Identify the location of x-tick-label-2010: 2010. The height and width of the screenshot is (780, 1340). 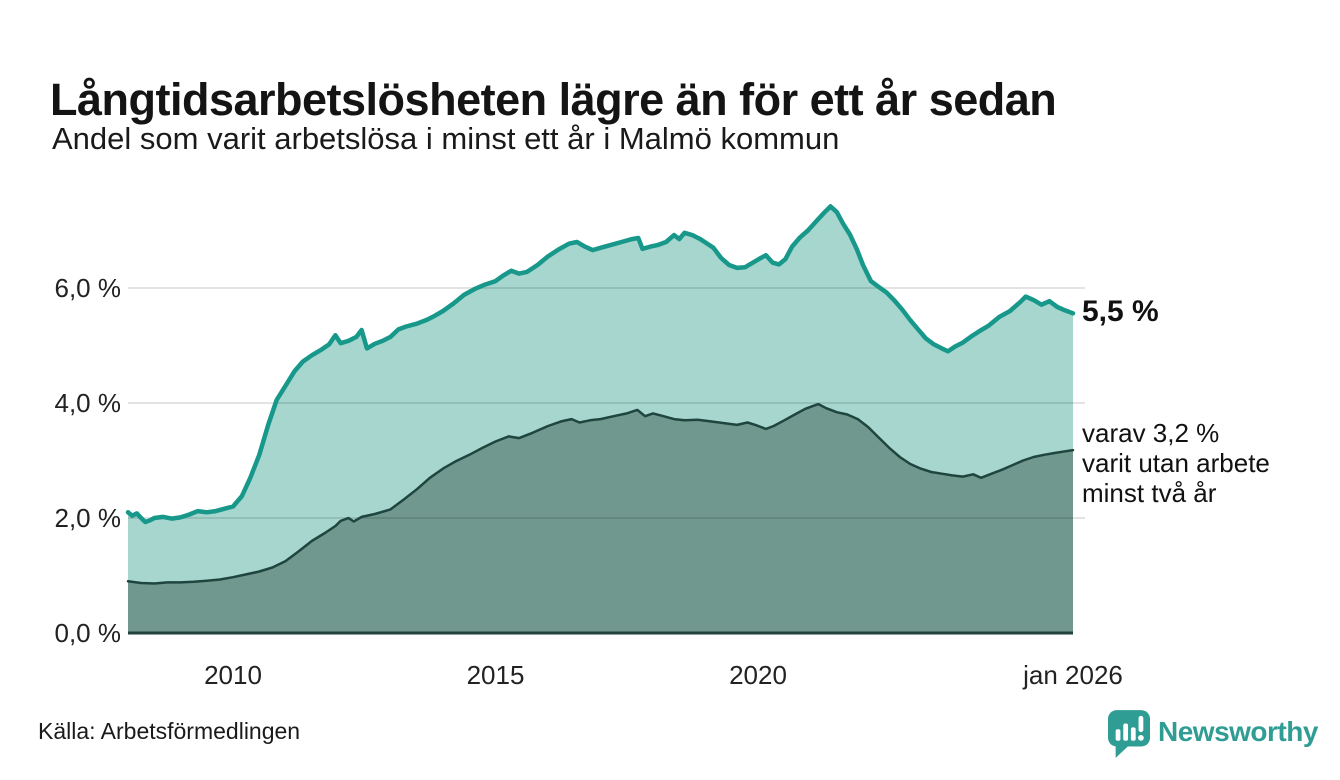
(233, 675).